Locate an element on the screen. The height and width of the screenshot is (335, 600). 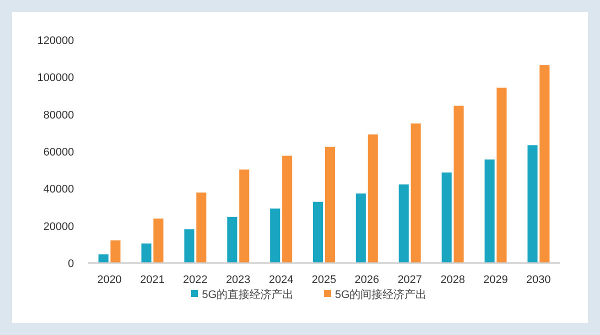
x-tick-label: 2027 is located at coordinates (410, 280).